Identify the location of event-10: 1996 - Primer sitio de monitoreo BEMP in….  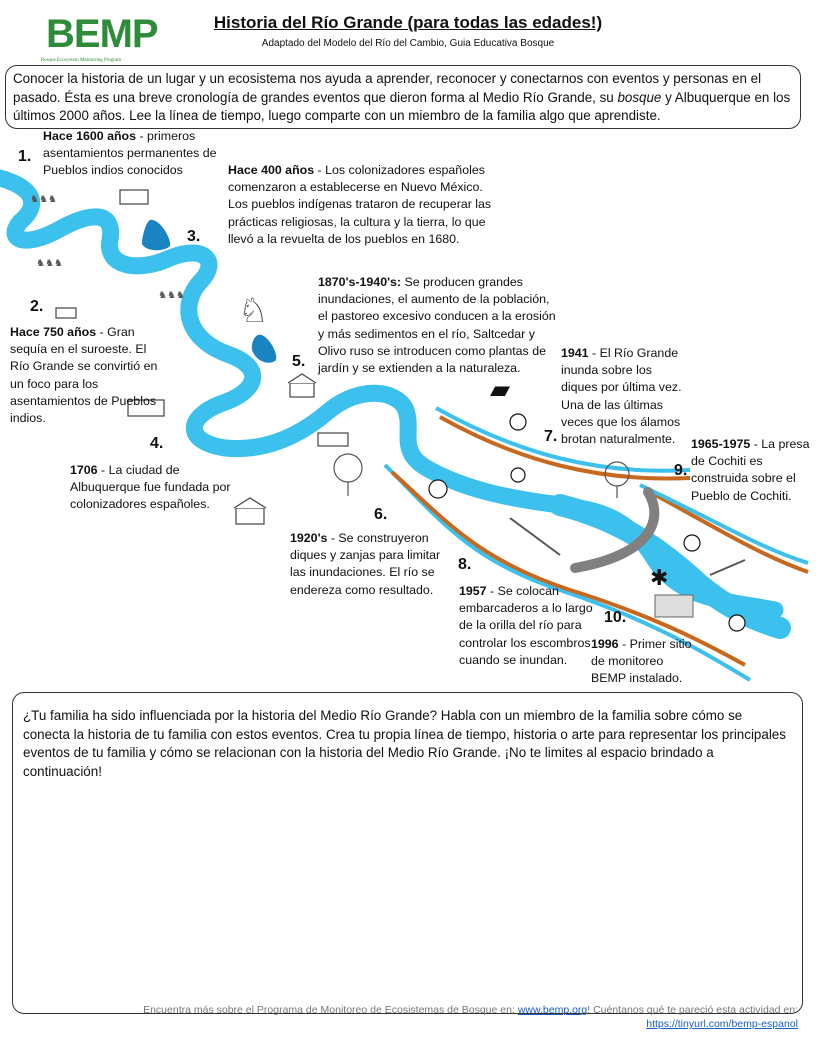
(646, 662).